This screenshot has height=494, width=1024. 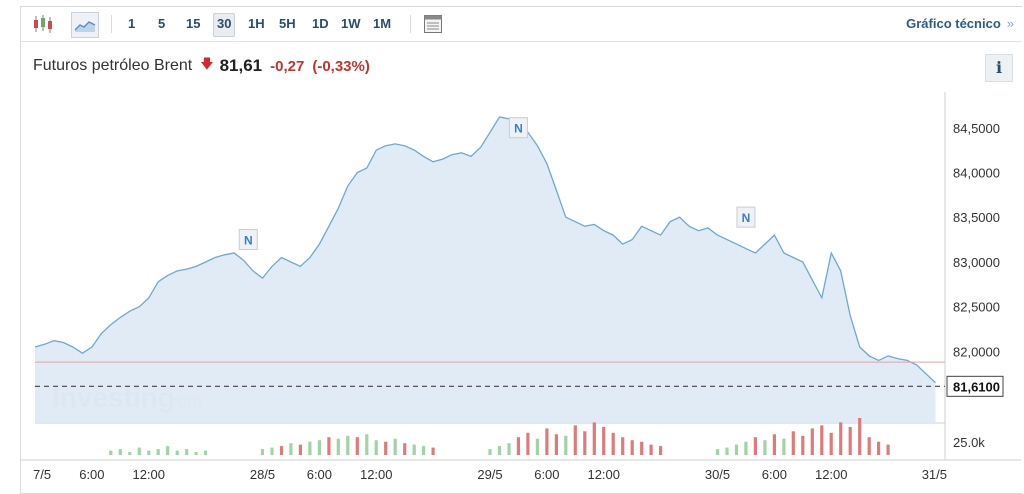 I want to click on current-price-label: 81,6100, so click(x=976, y=386).